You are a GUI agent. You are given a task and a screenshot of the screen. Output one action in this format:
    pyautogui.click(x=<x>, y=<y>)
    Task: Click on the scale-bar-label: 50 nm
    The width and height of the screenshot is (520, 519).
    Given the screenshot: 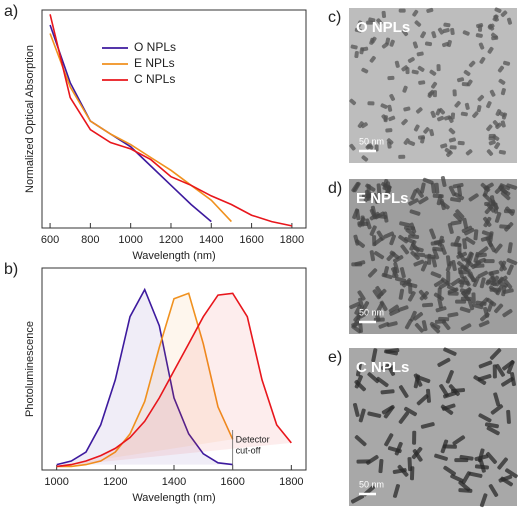 What is the action you would take?
    pyautogui.click(x=371, y=484)
    